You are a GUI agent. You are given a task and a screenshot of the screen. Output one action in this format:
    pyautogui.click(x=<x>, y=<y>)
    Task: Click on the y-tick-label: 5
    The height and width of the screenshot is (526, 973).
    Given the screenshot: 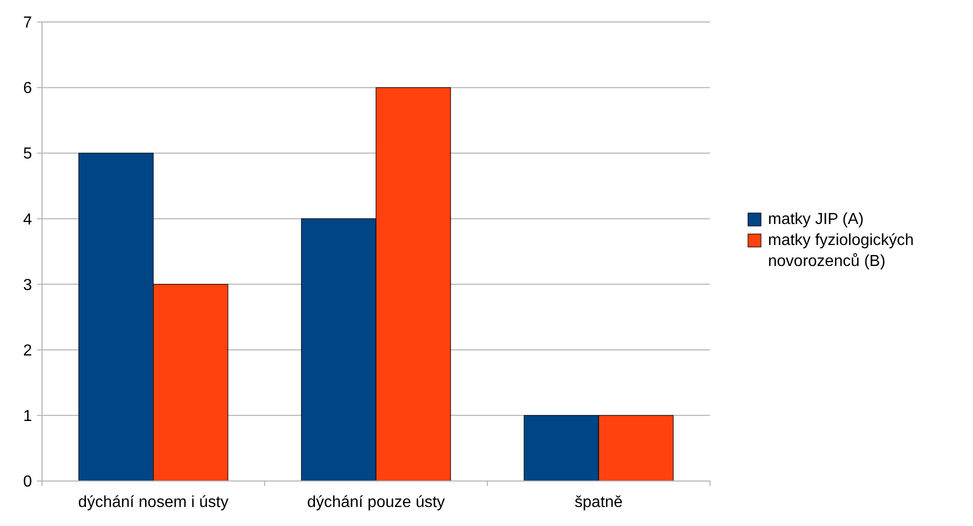 What is the action you would take?
    pyautogui.click(x=27, y=154)
    